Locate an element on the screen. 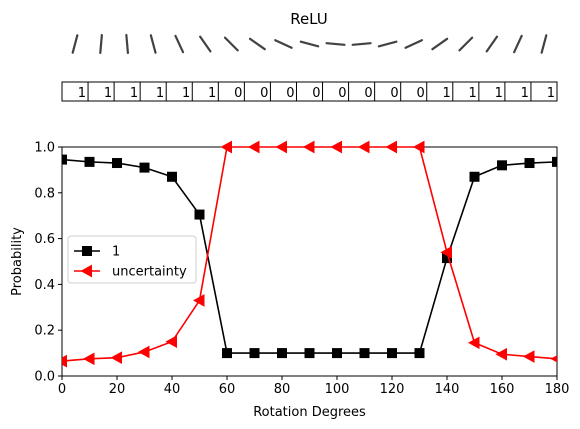  y-axis-label: Probability is located at coordinates (17, 261).